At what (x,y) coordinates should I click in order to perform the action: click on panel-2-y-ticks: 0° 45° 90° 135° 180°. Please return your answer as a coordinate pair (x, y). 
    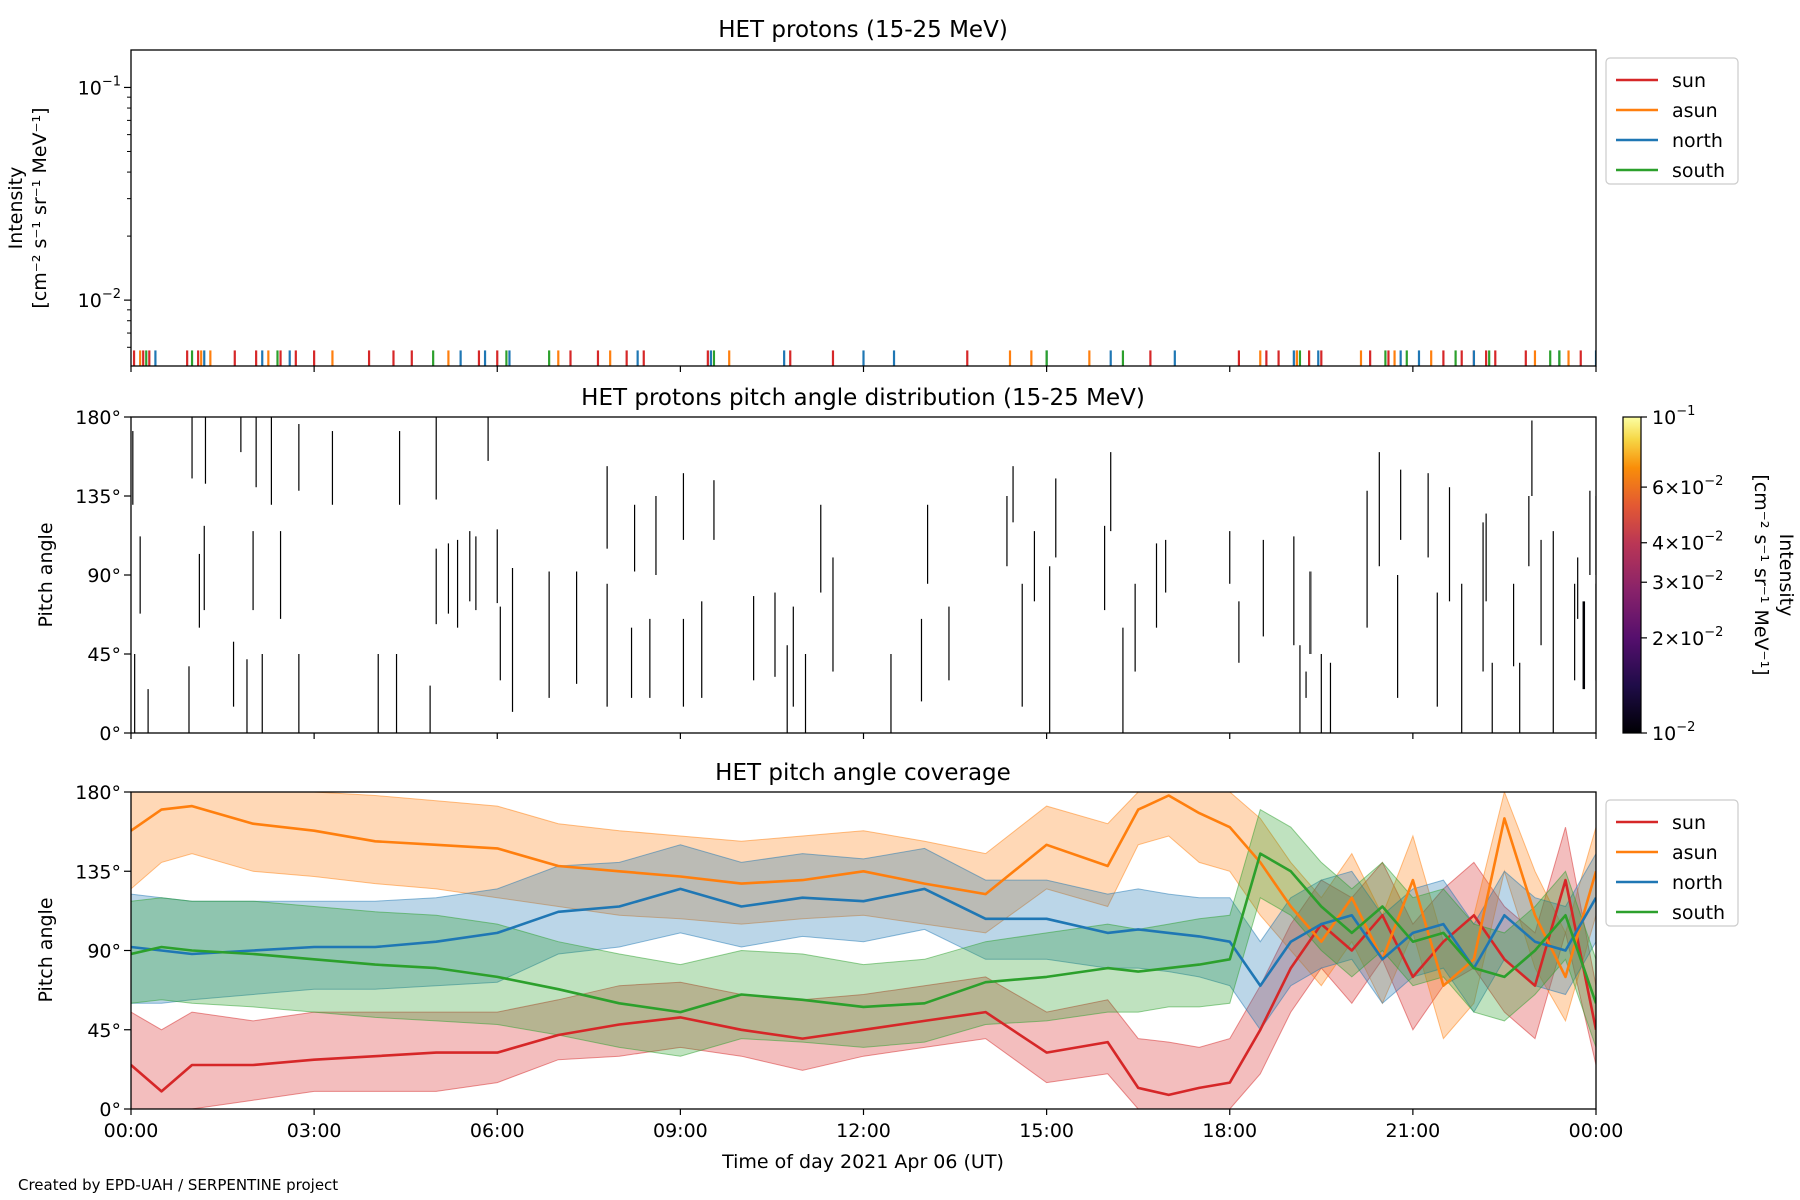
    Looking at the image, I should click on (103, 576).